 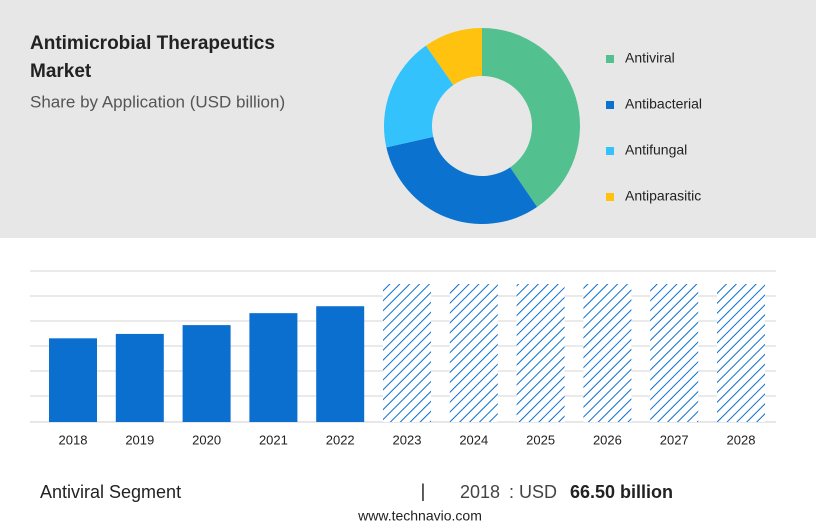 I want to click on footer-value: 66.50 billion, so click(x=621, y=492).